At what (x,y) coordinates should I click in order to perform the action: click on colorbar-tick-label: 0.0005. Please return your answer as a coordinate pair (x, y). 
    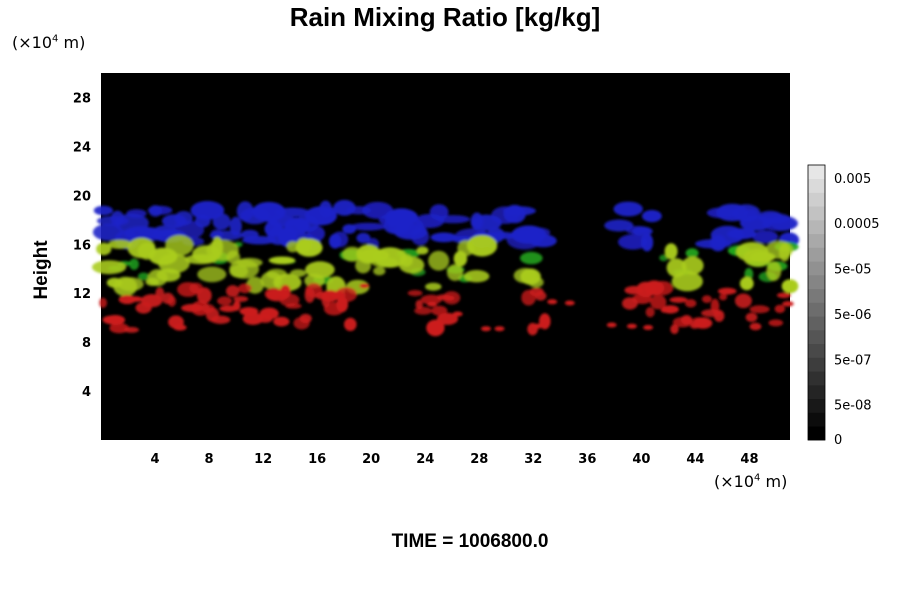
    Looking at the image, I should click on (857, 224).